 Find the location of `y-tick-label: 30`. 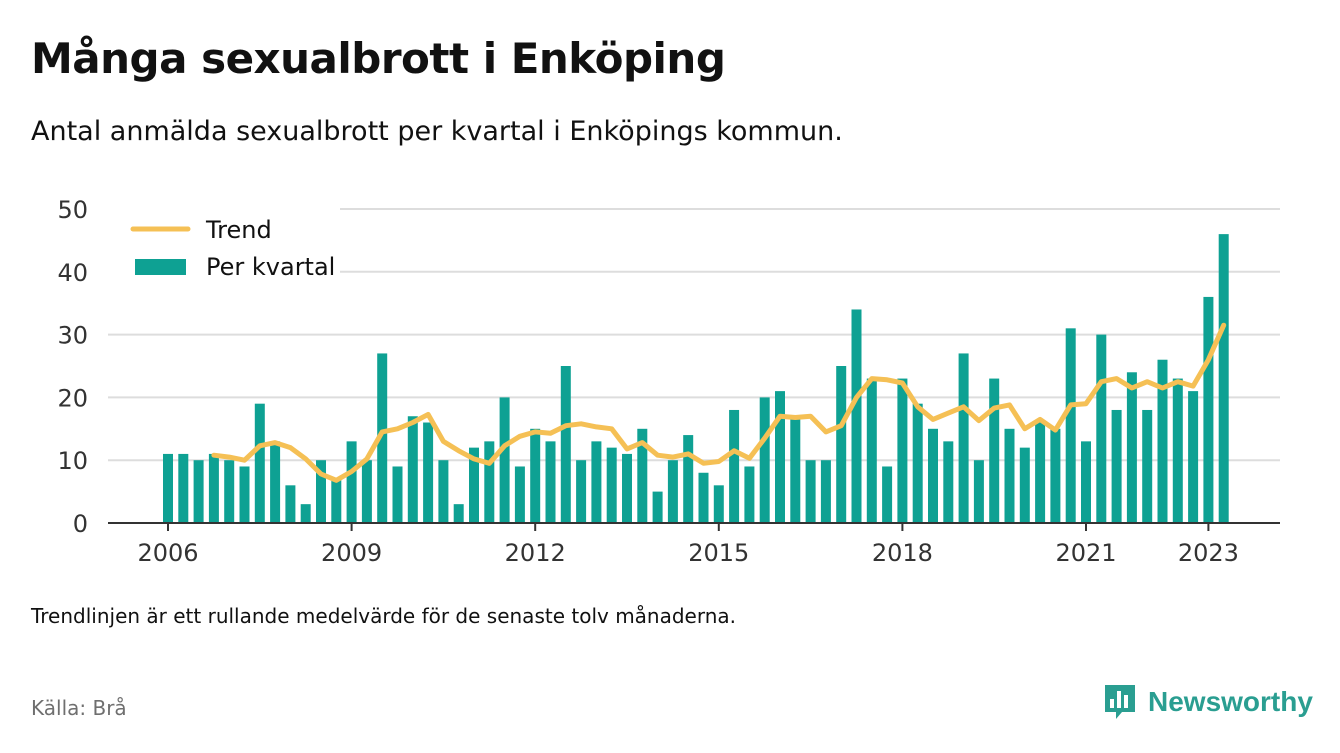

y-tick-label: 30 is located at coordinates (72, 336).